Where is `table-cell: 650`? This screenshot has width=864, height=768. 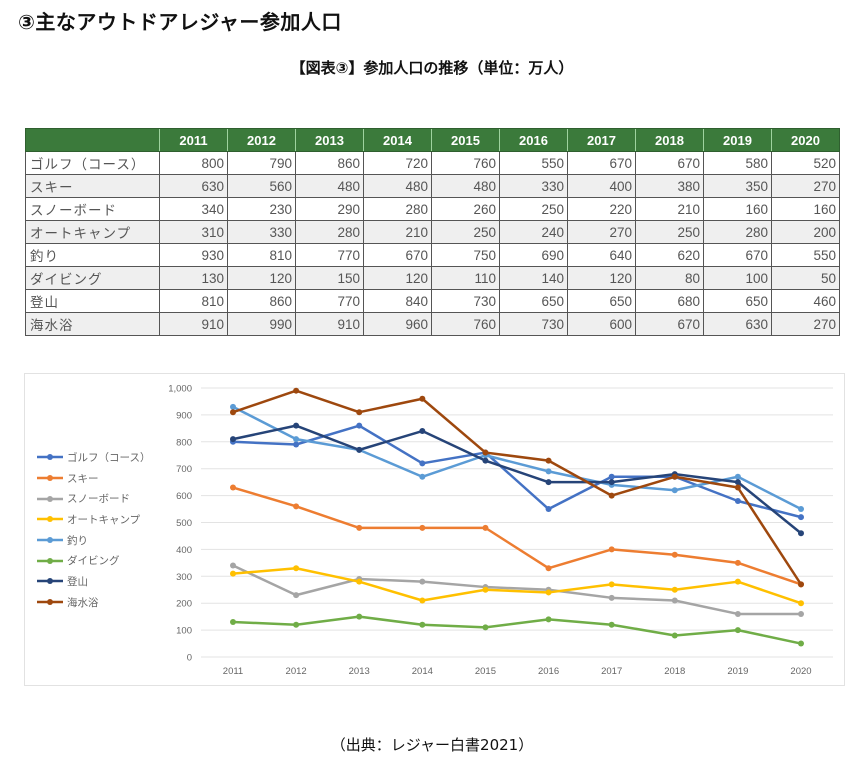
table-cell: 650 is located at coordinates (601, 301).